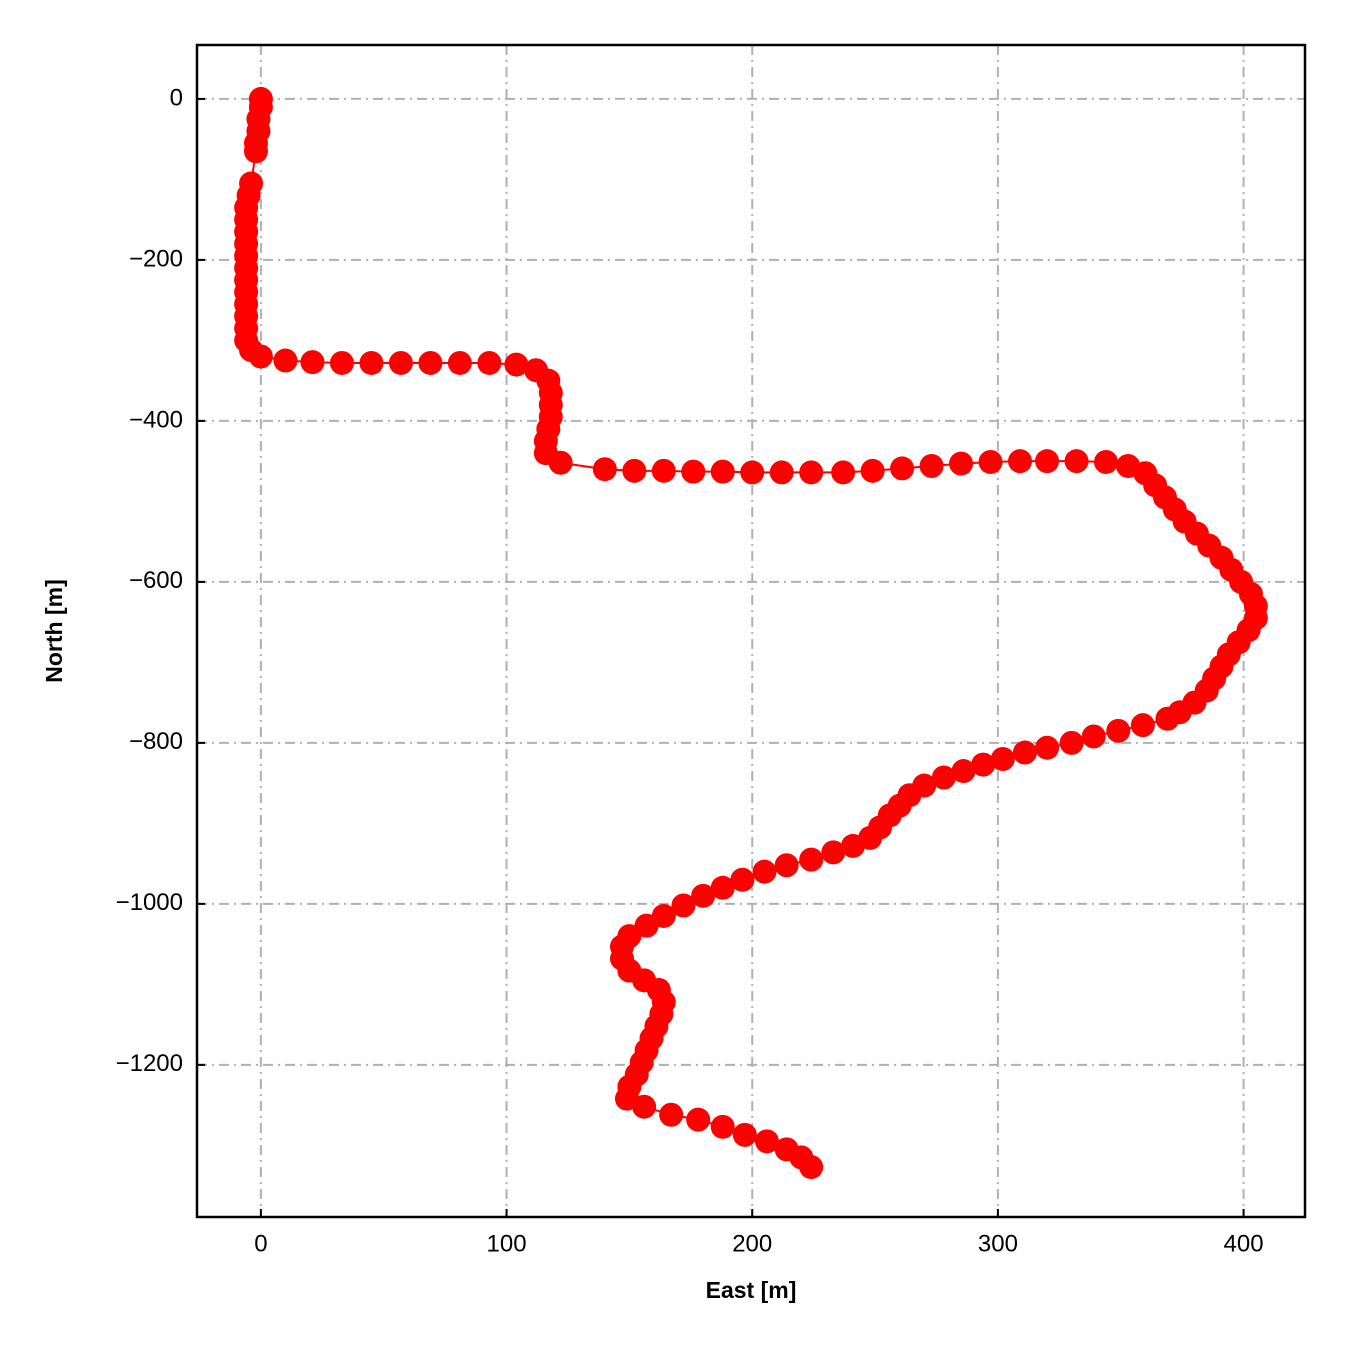  Describe the element at coordinates (156, 741) in the screenshot. I see `y-tick-label: −800` at that location.